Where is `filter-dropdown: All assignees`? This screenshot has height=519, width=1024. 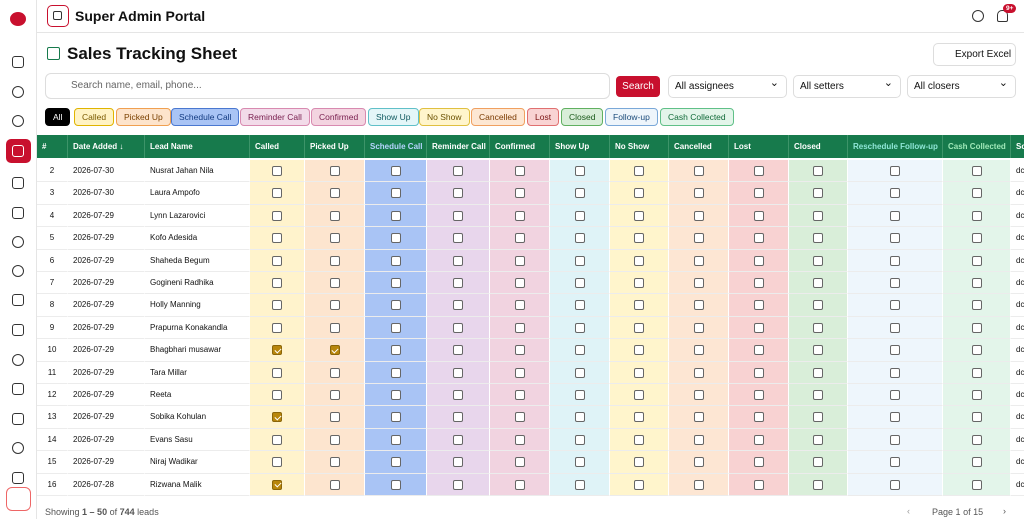 filter-dropdown: All assignees is located at coordinates (727, 85).